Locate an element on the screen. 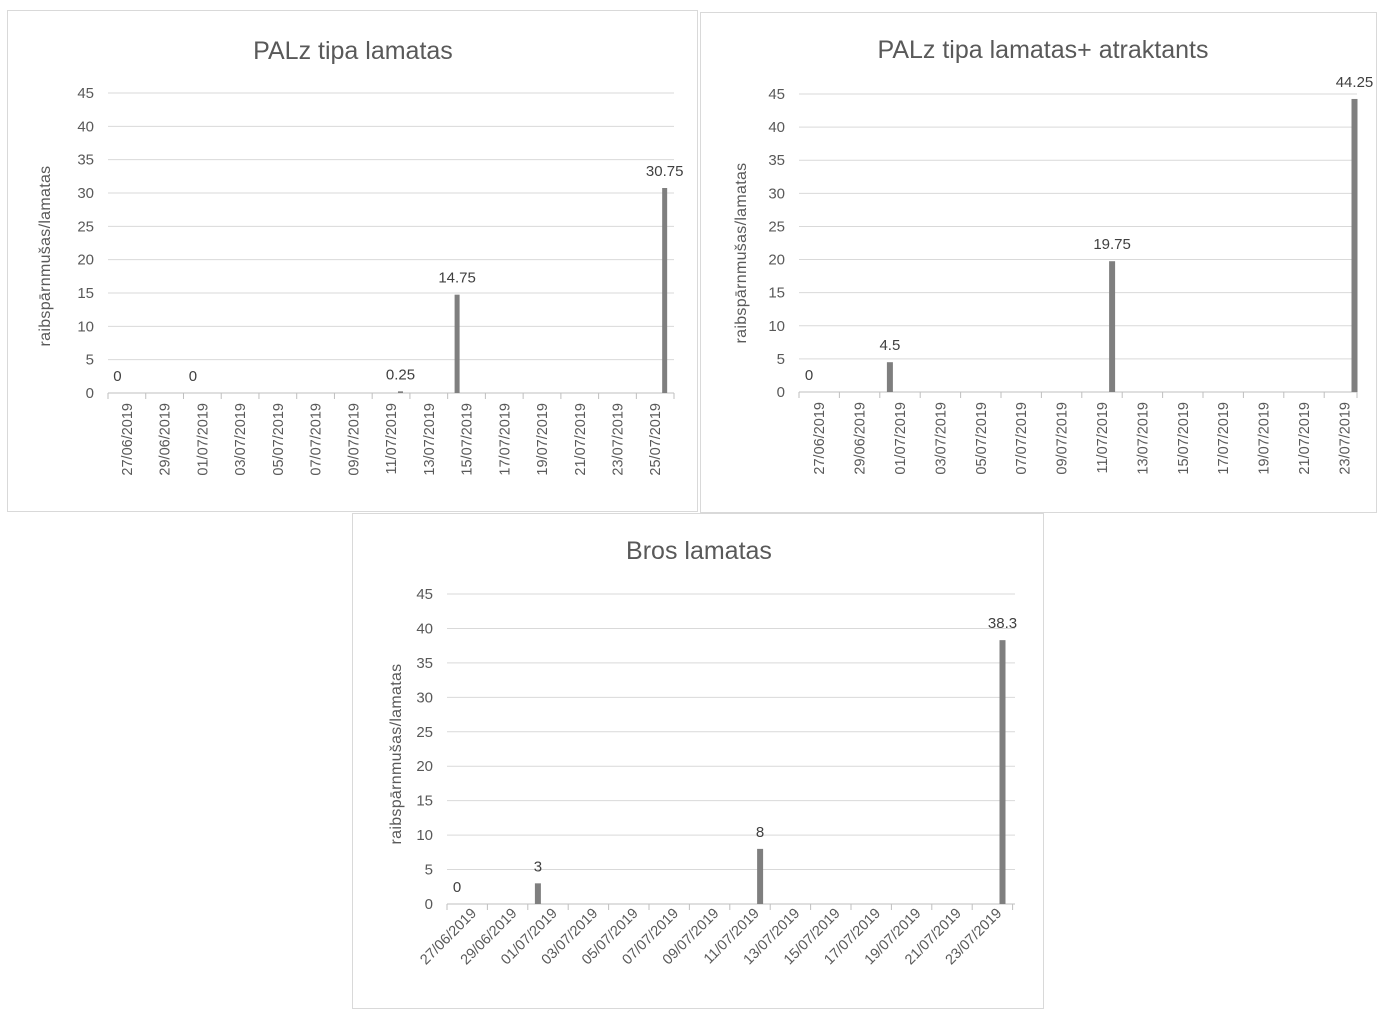  data-label: 44.25 is located at coordinates (1355, 82).